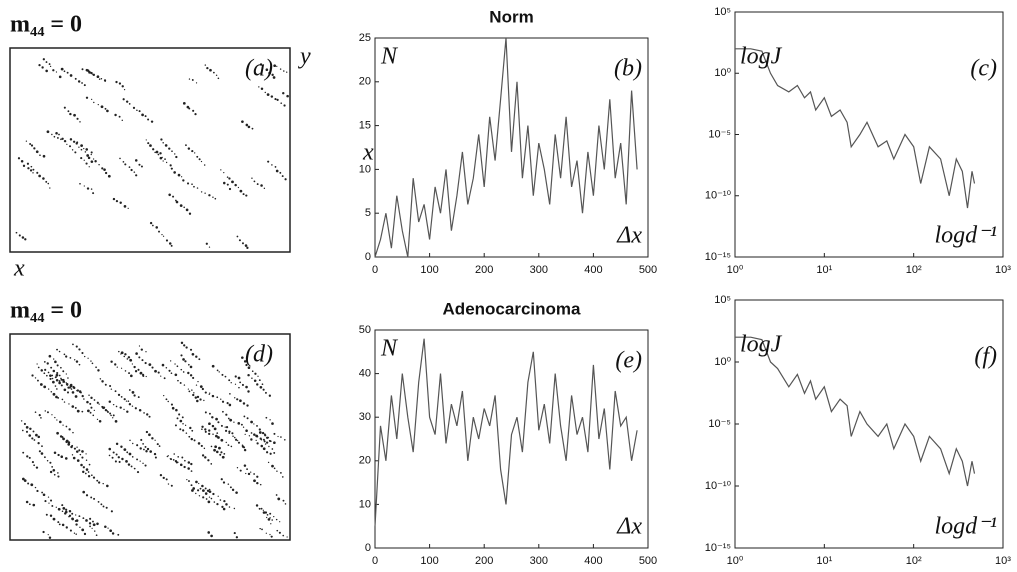 This screenshot has width=1017, height=572. What do you see at coordinates (368, 257) in the screenshot?
I see `y-tick-label: 0` at bounding box center [368, 257].